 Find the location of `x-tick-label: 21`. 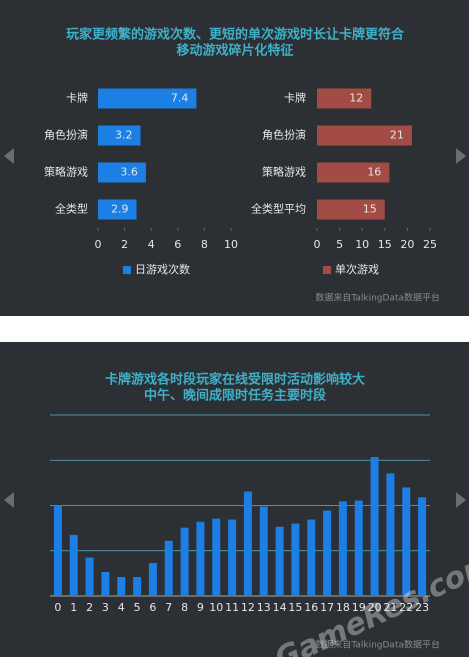

x-tick-label: 21 is located at coordinates (390, 607).